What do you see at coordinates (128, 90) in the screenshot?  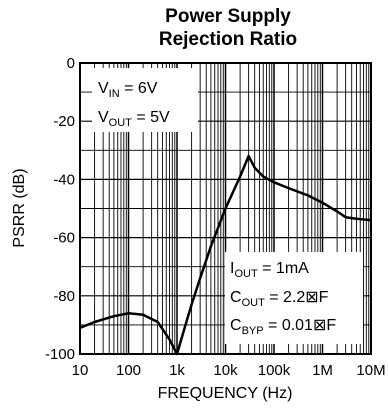 I see `annotation-vin: VIN = 6V` at bounding box center [128, 90].